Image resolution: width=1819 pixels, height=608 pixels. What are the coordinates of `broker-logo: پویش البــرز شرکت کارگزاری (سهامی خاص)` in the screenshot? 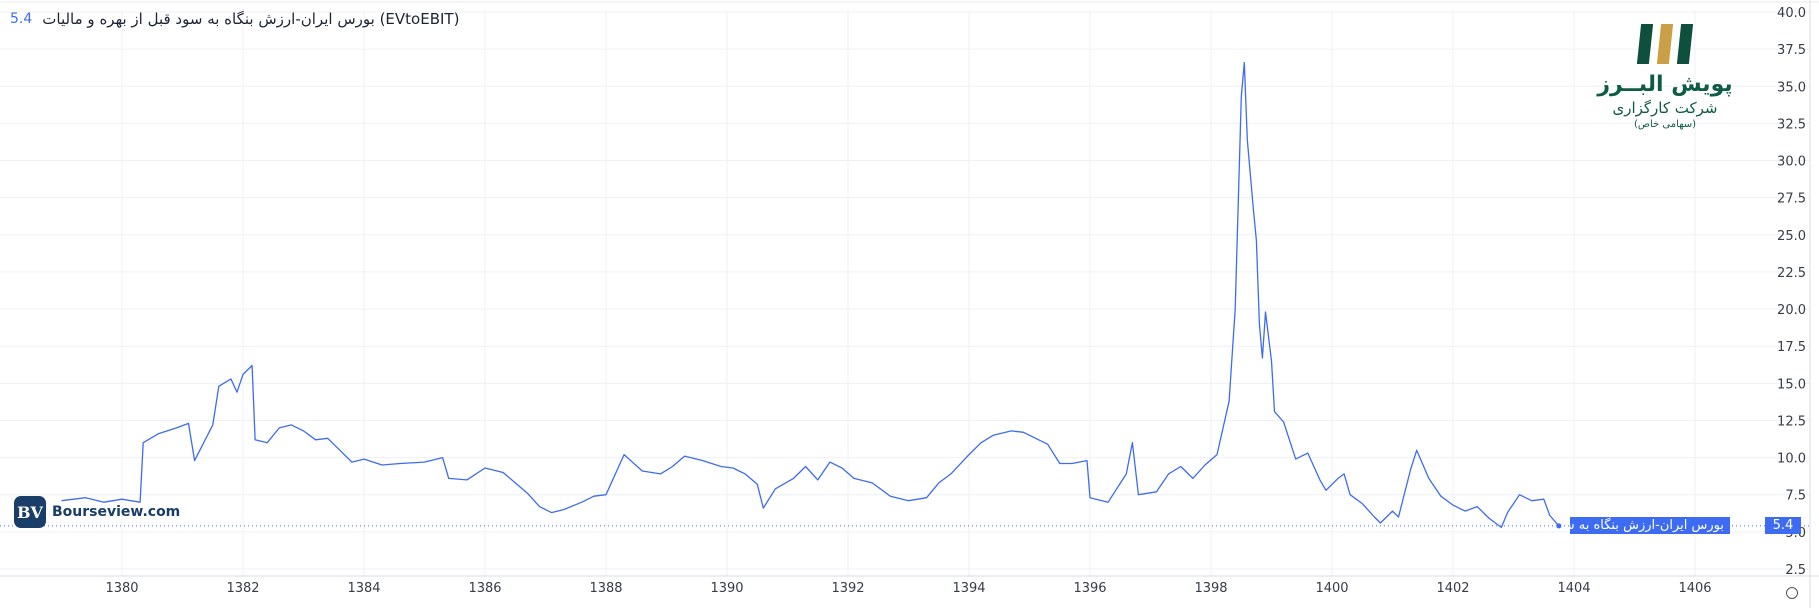 It's located at (1665, 77).